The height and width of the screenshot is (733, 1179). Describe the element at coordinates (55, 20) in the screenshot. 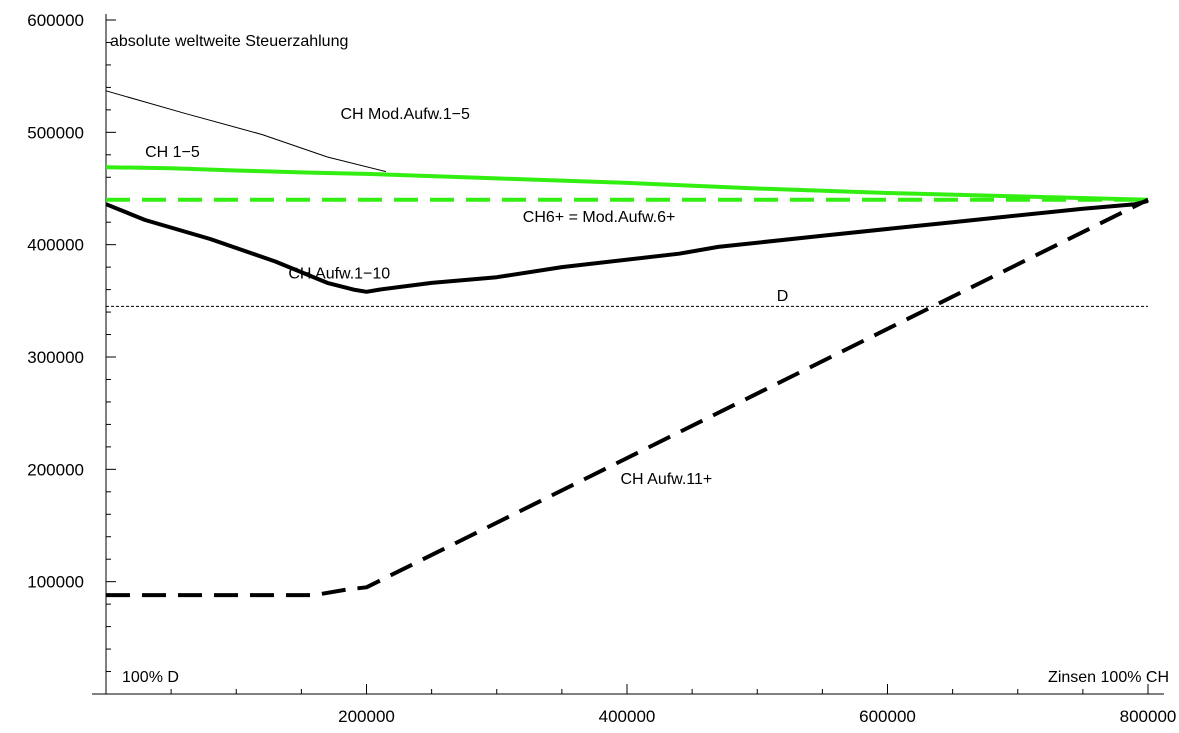

I see `y-tick-label: 600000` at that location.